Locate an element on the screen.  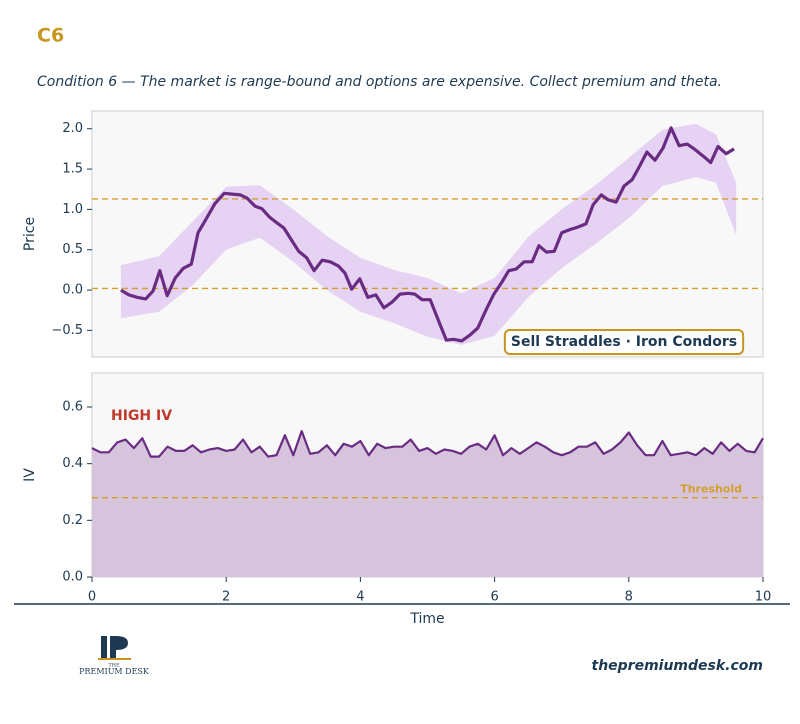
x-axis-label: Time is located at coordinates (426, 619).